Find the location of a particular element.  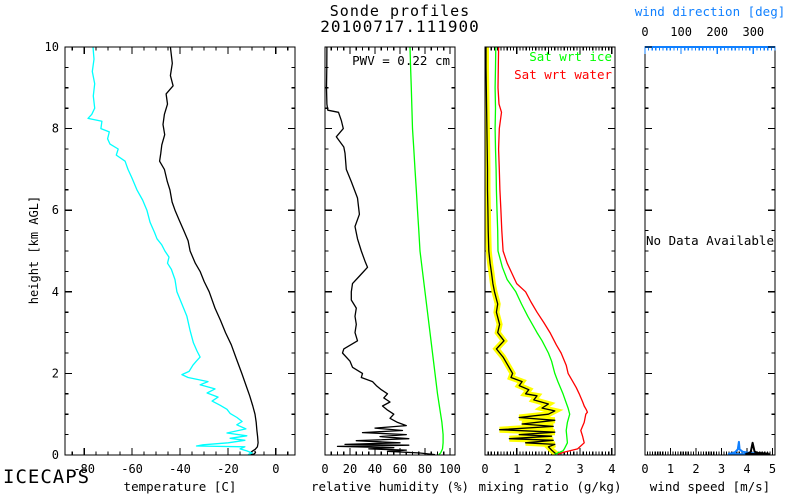

x-tick-label: 40 is located at coordinates (375, 469).